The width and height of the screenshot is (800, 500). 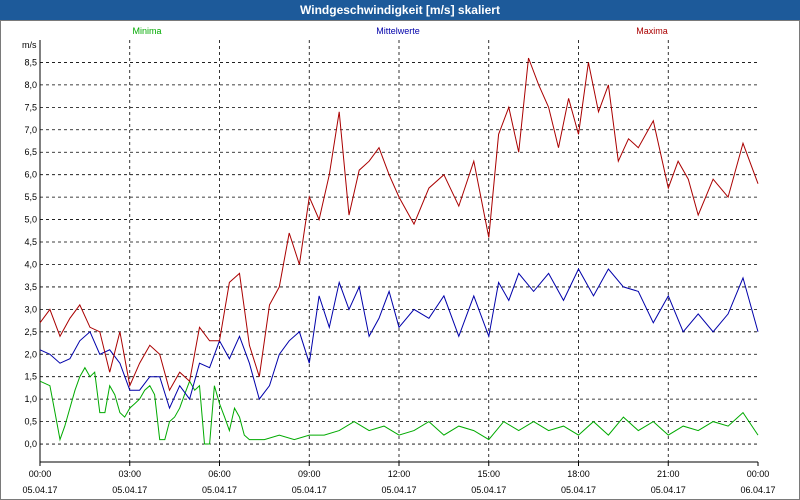 I want to click on y-tick-label: 8,5, so click(x=30, y=62).